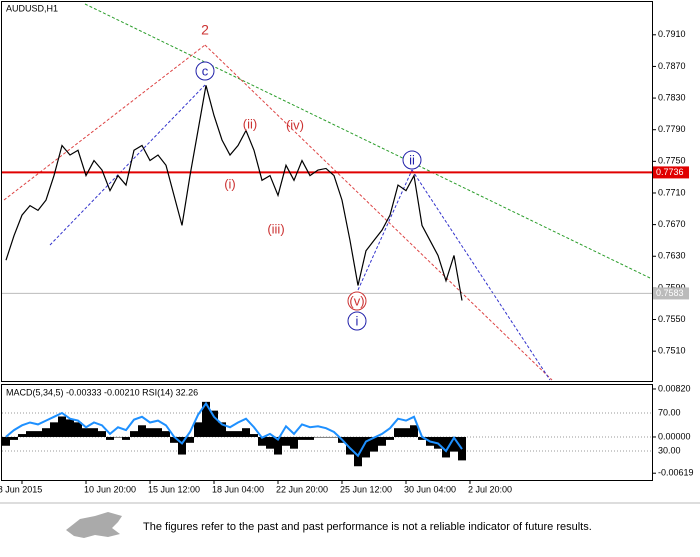 The image size is (700, 557). Describe the element at coordinates (295, 124) in the screenshot. I see `wave-label: (iv)` at that location.